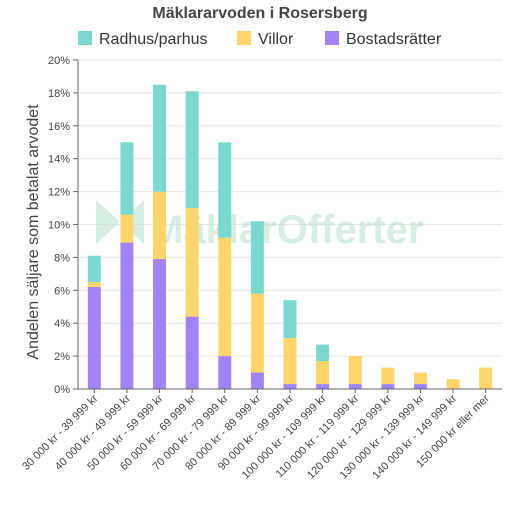 The width and height of the screenshot is (520, 520). I want to click on y-tick-label: 10%, so click(59, 226).